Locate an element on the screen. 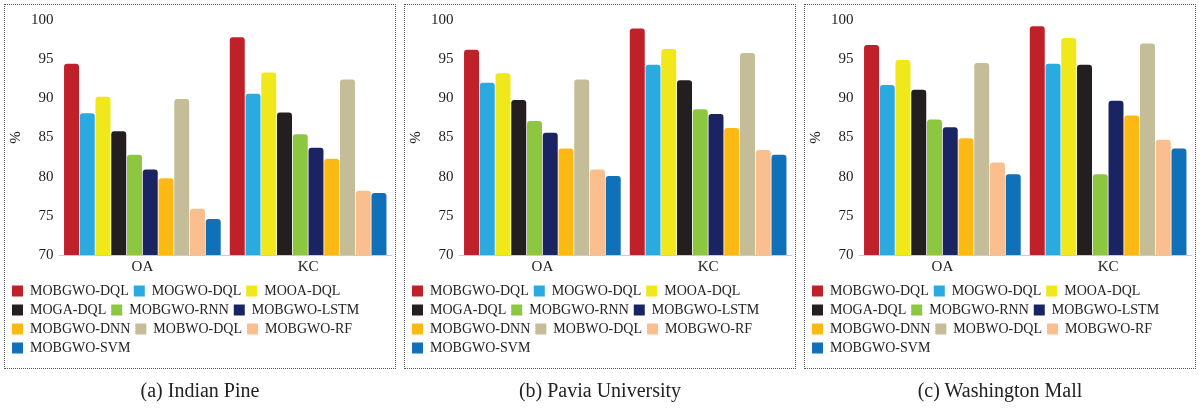 This screenshot has width=1203, height=411. text: (c) Washington Mall is located at coordinates (1000, 390).